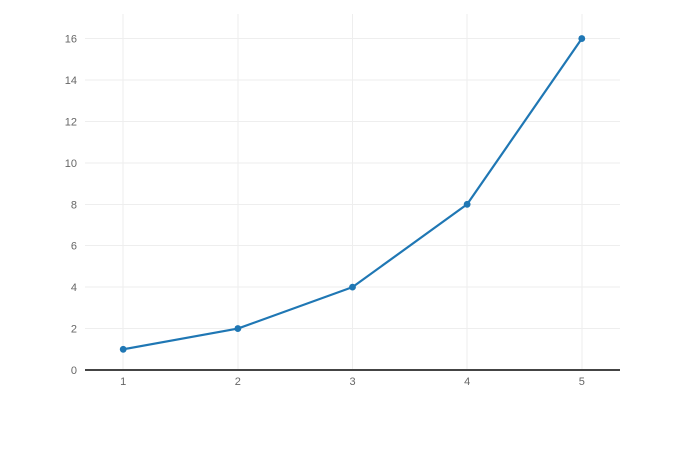 The image size is (700, 450). I want to click on x-tick-label: 3, so click(352, 382).